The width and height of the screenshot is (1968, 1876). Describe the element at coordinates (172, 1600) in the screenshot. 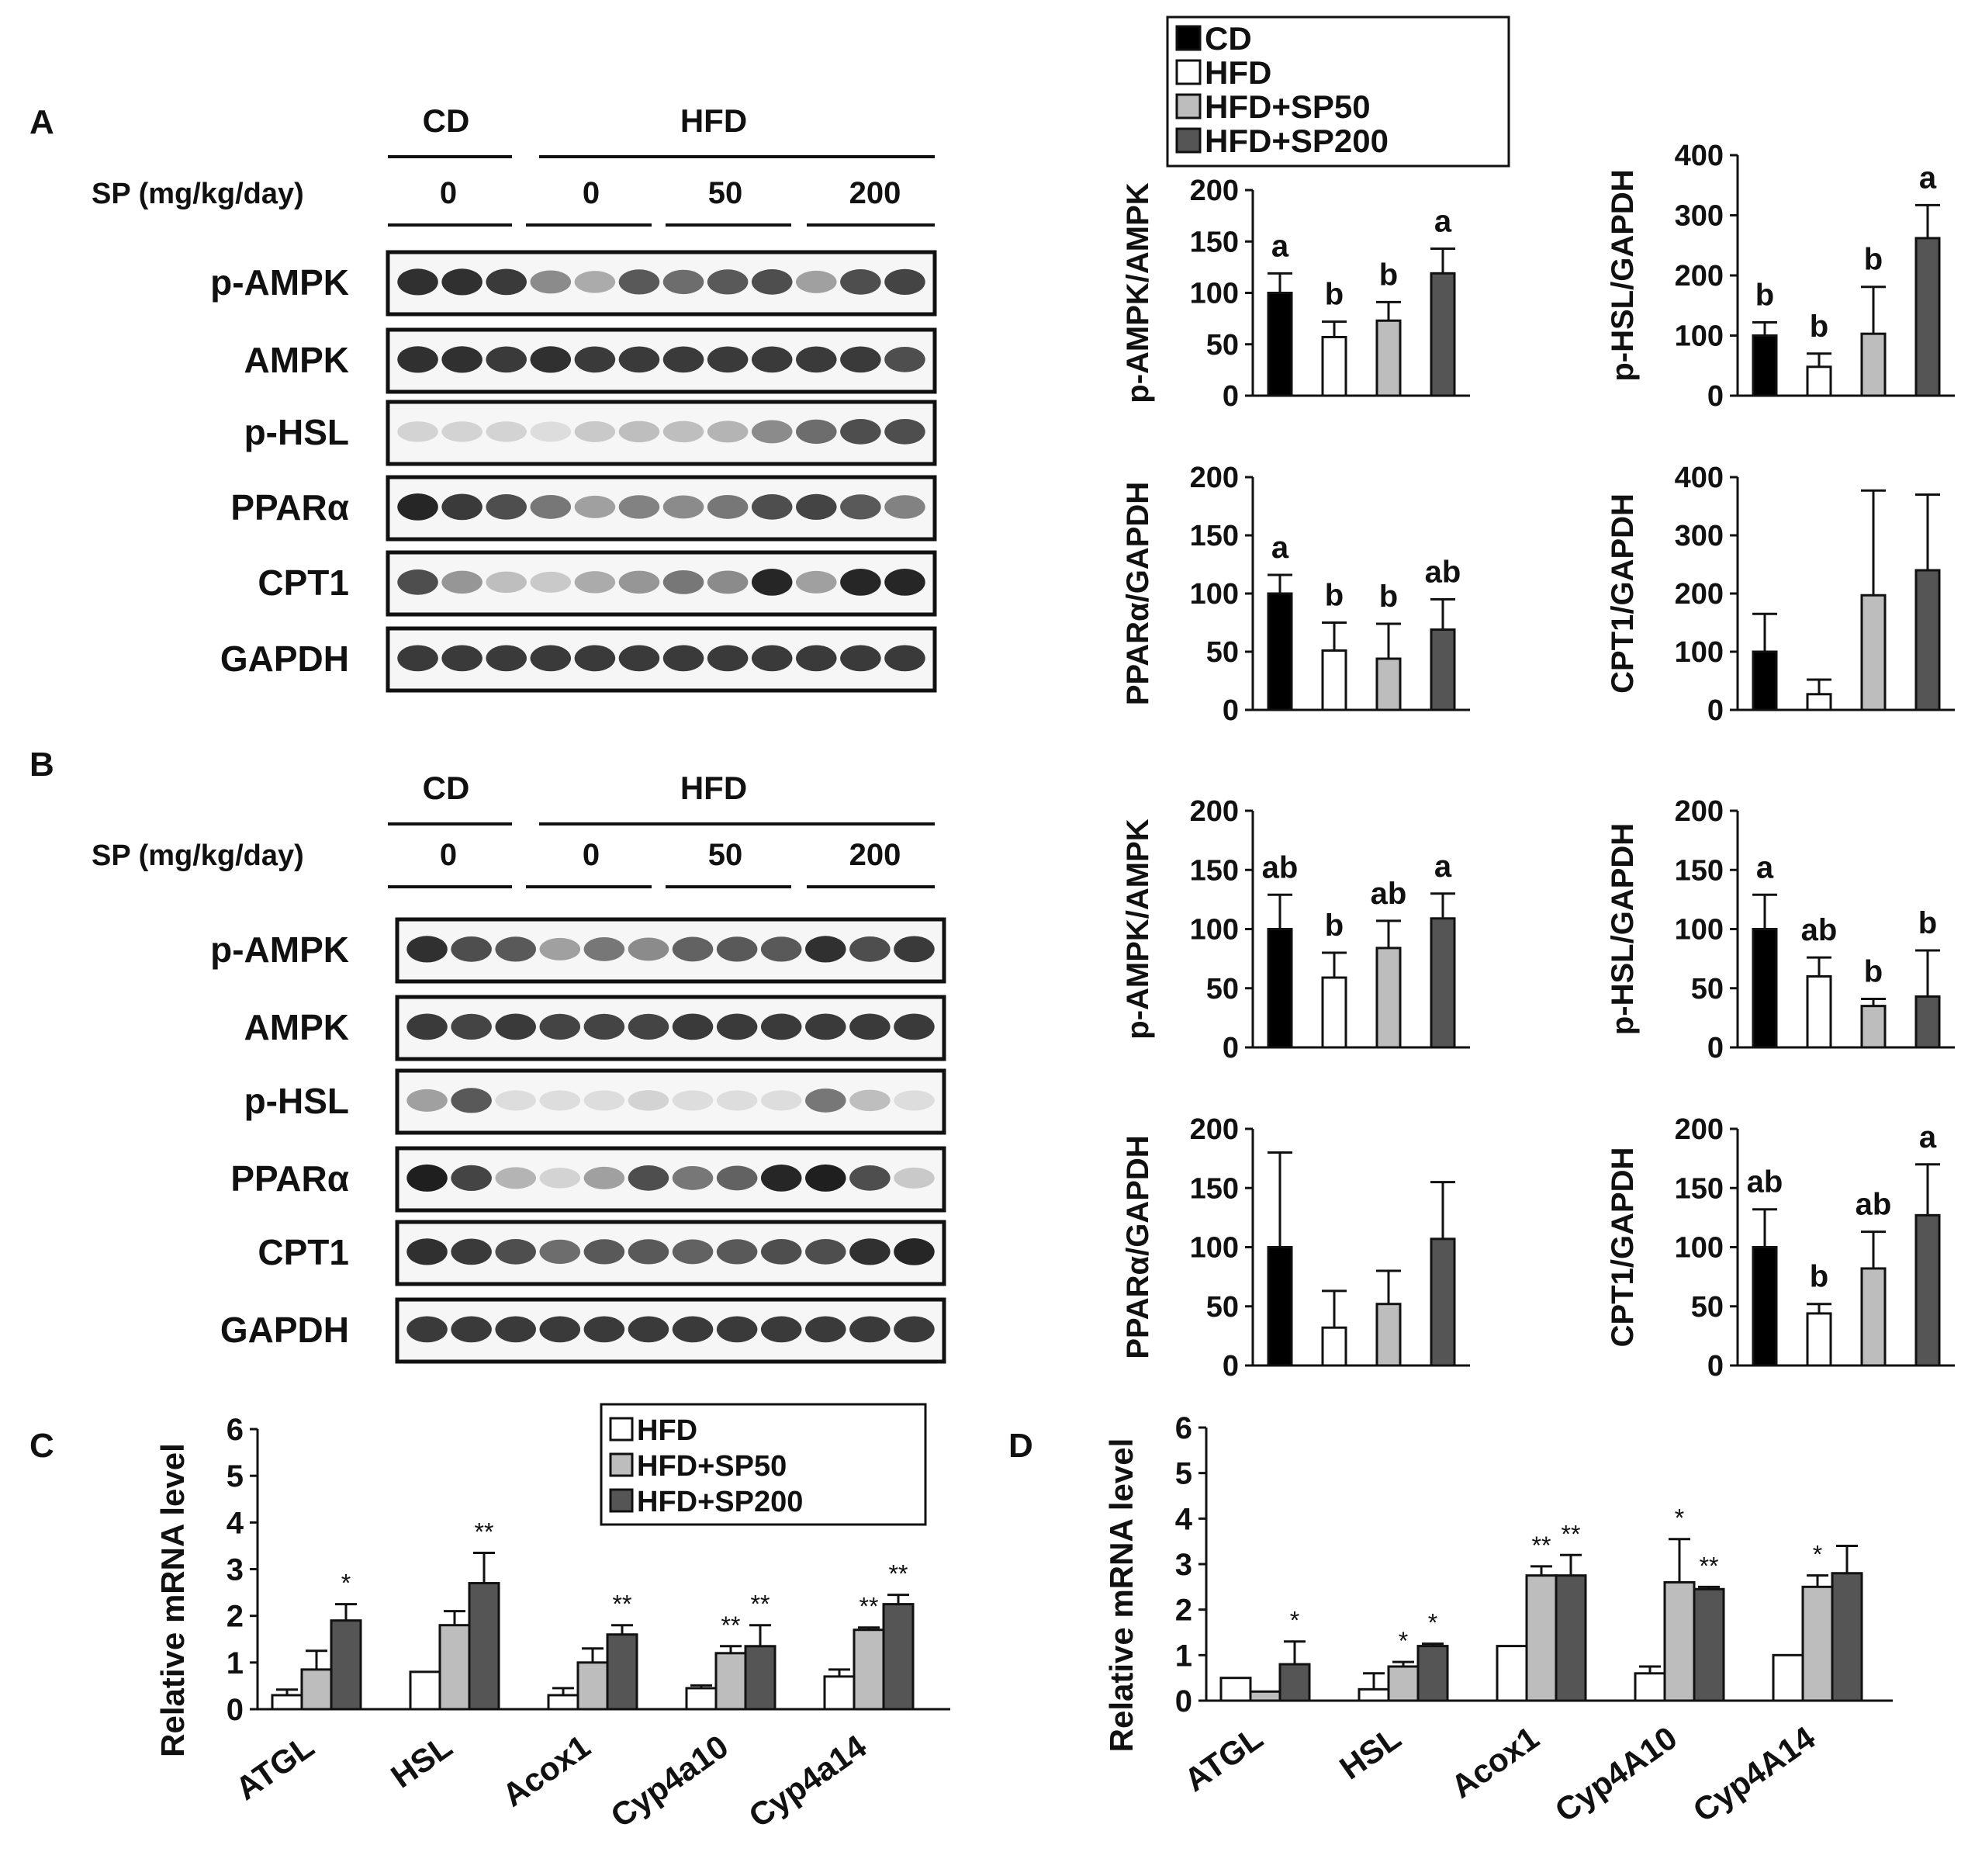

I see `y-axis-label: Relative mRNA level` at that location.